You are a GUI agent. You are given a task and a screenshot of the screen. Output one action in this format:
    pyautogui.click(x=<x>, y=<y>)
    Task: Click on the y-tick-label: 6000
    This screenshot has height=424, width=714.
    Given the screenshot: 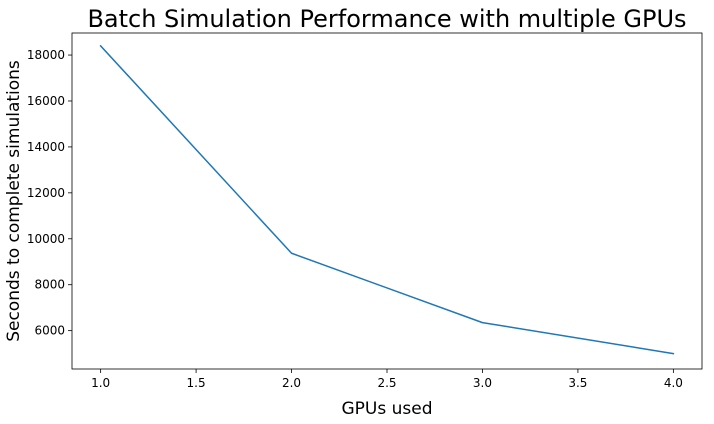 What is the action you would take?
    pyautogui.click(x=49, y=331)
    